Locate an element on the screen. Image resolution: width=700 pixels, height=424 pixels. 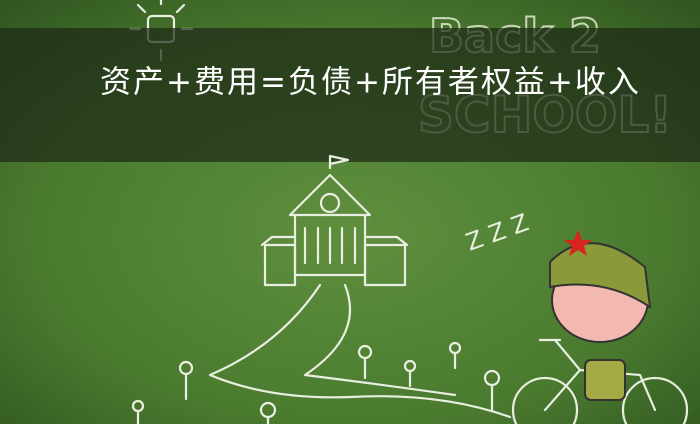
bag is located at coordinates (605, 380).